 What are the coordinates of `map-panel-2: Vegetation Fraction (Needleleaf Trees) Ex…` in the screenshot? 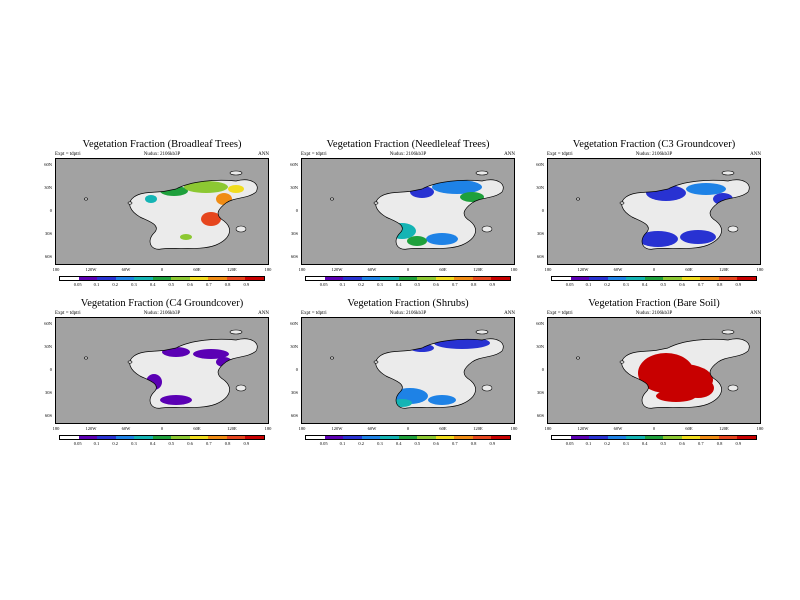 It's located at (404, 213).